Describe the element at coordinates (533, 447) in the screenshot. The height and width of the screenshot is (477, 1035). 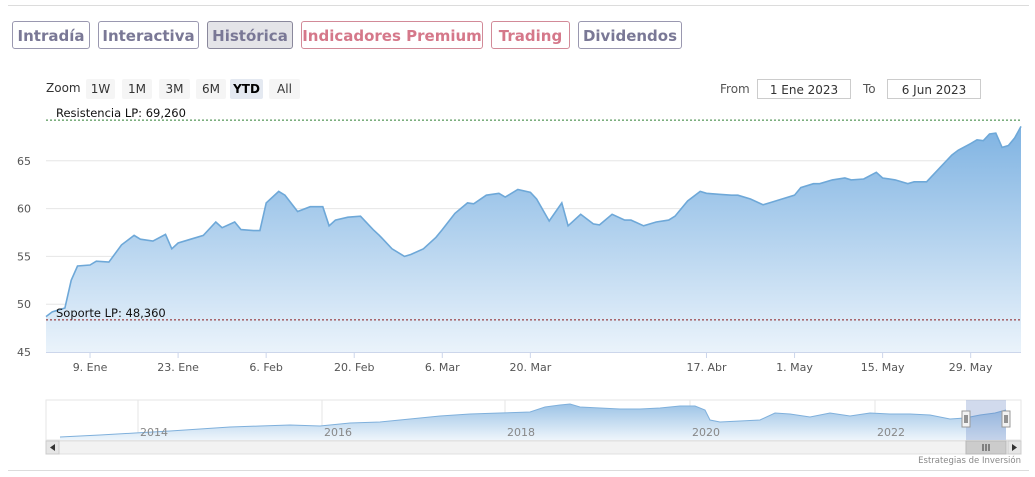
I see `scrollbar-track` at that location.